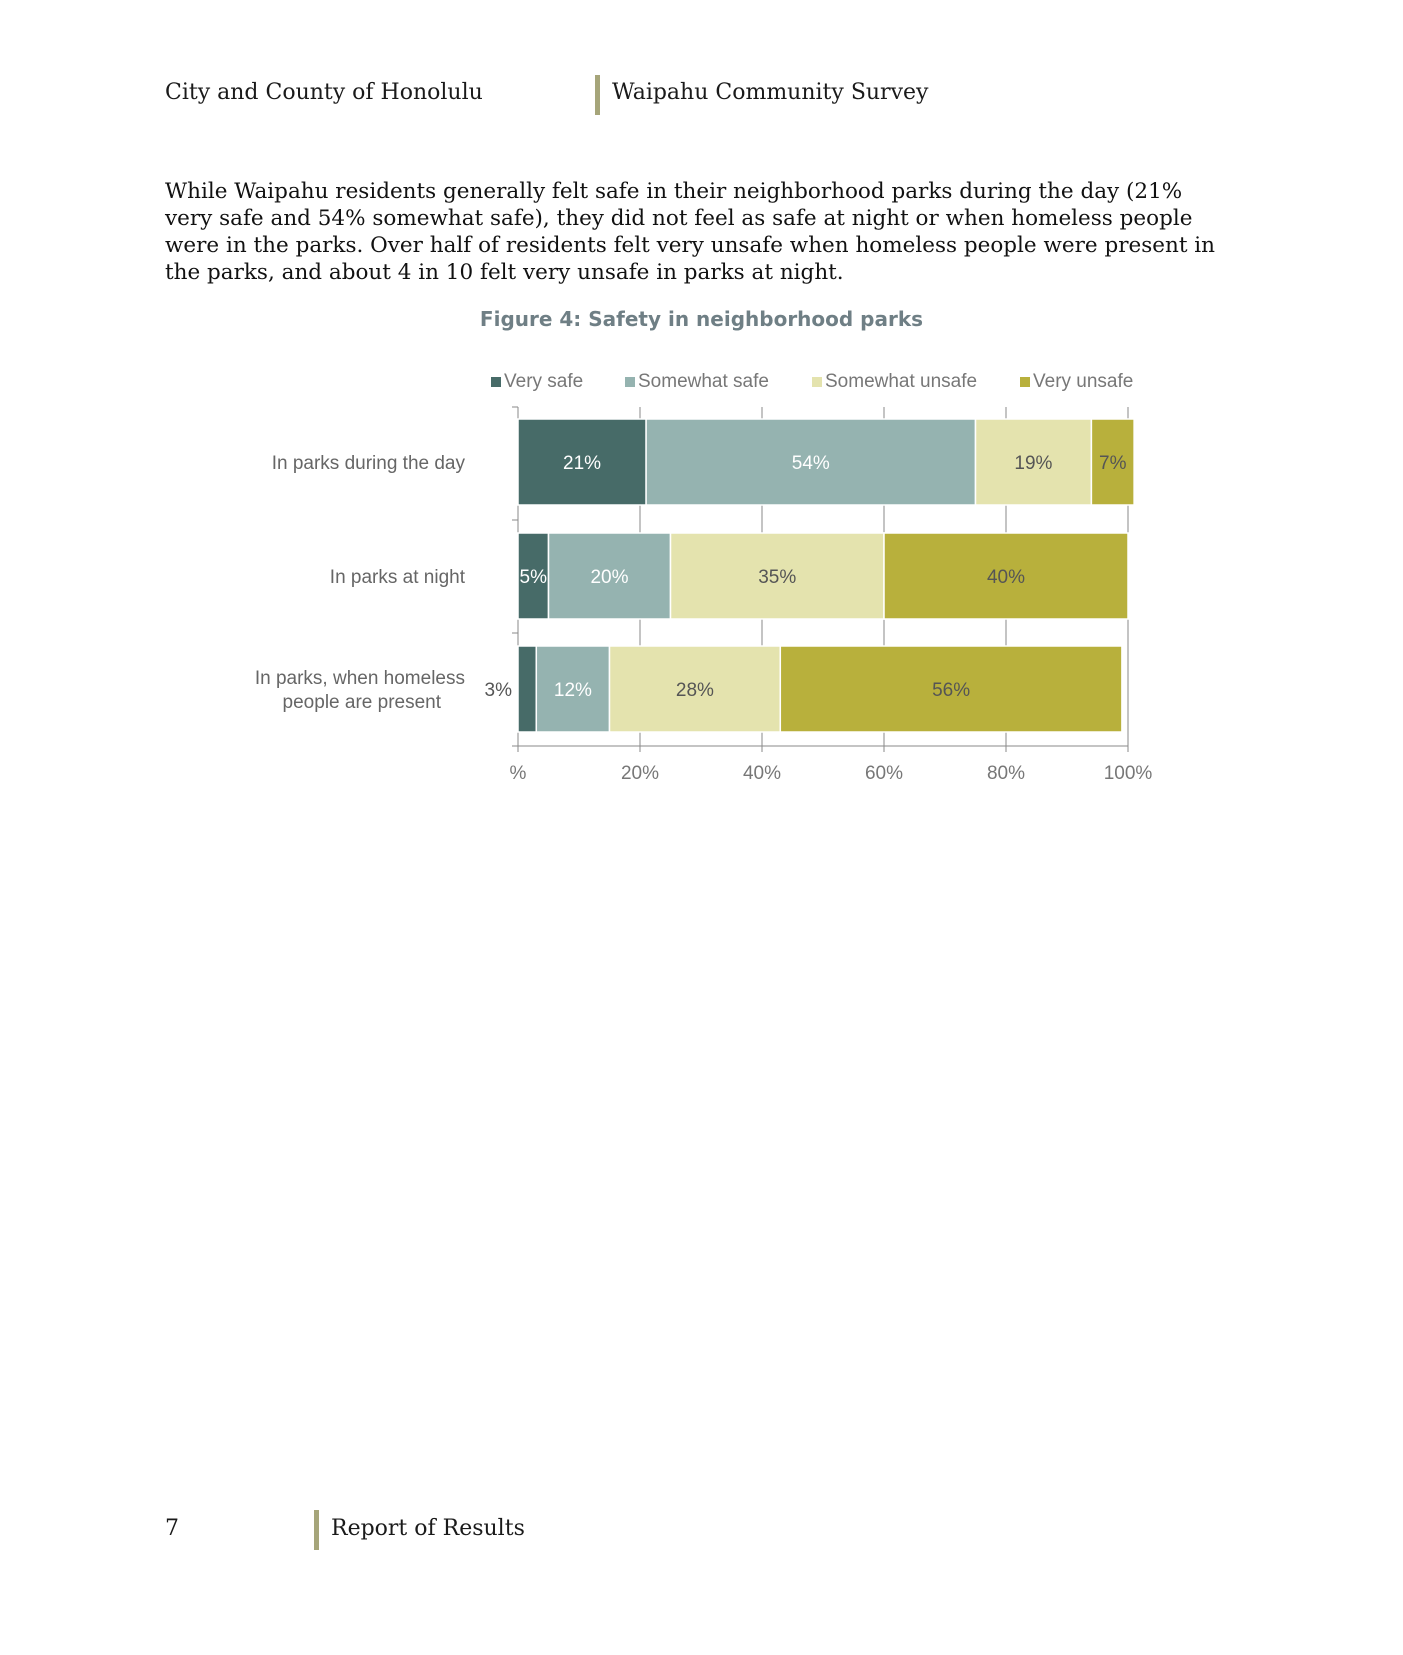 This screenshot has height=1655, width=1403. Describe the element at coordinates (884, 773) in the screenshot. I see `x-tick-label: 60%` at that location.